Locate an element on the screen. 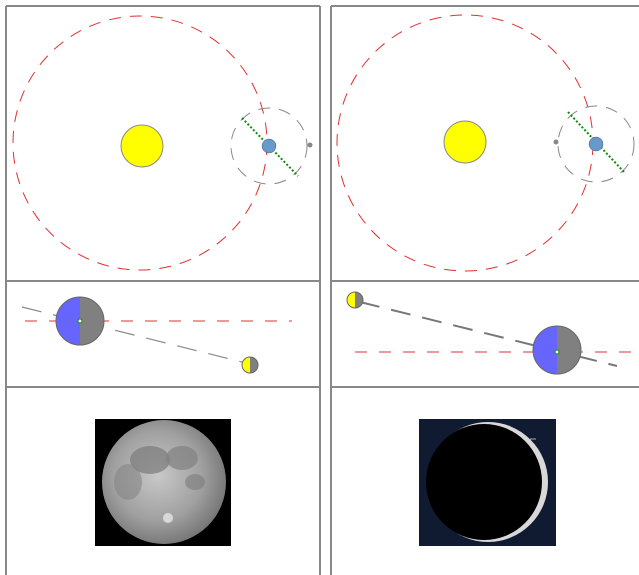 Image resolution: width=639 pixels, height=575 pixels. side-view-right is located at coordinates (490, 333).